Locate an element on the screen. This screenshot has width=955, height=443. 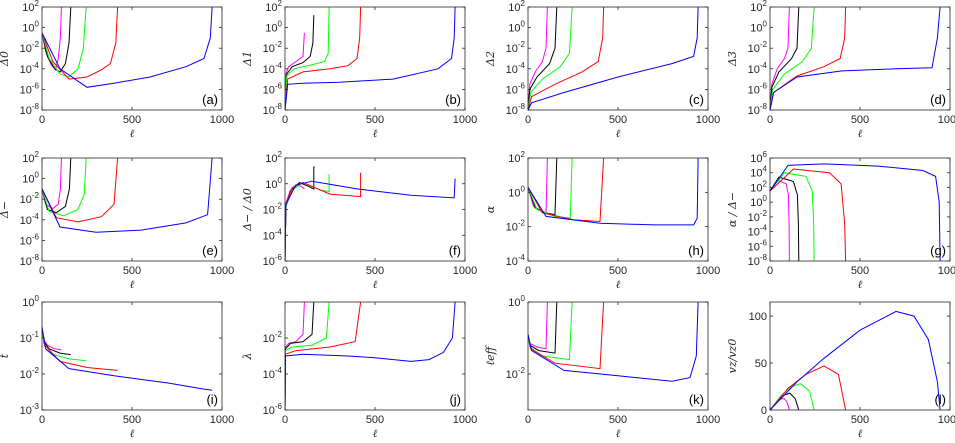
panel-h: 10⁻⁴ 10⁻² 10⁰ 10² 0 500 1000 ℓ α (h) is located at coordinates (602, 220).